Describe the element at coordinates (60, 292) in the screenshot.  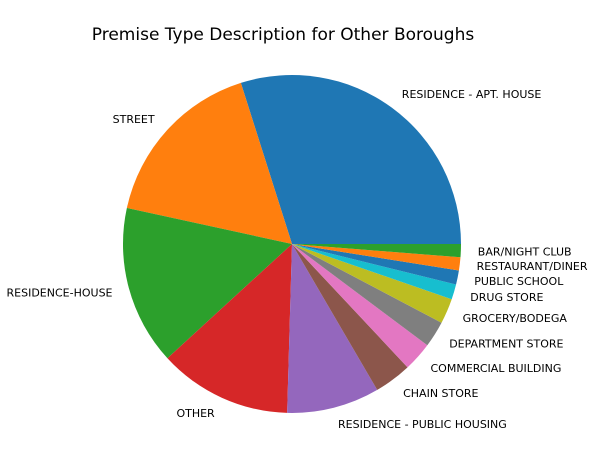
I see `pie-label-residence-house: RESIDENCE-HOUSE` at that location.